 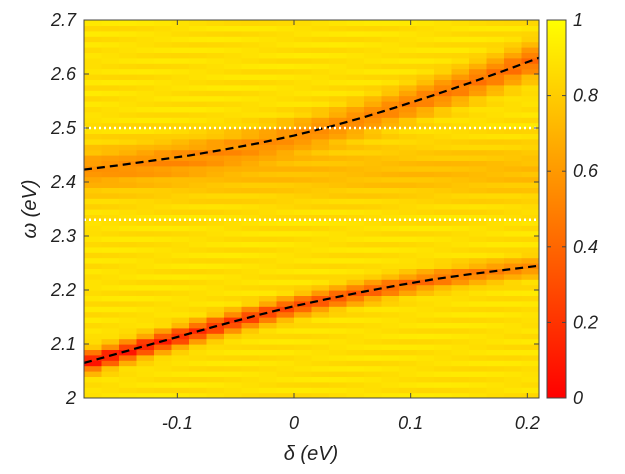 I want to click on y-tick-label: 2.7, so click(x=63, y=20).